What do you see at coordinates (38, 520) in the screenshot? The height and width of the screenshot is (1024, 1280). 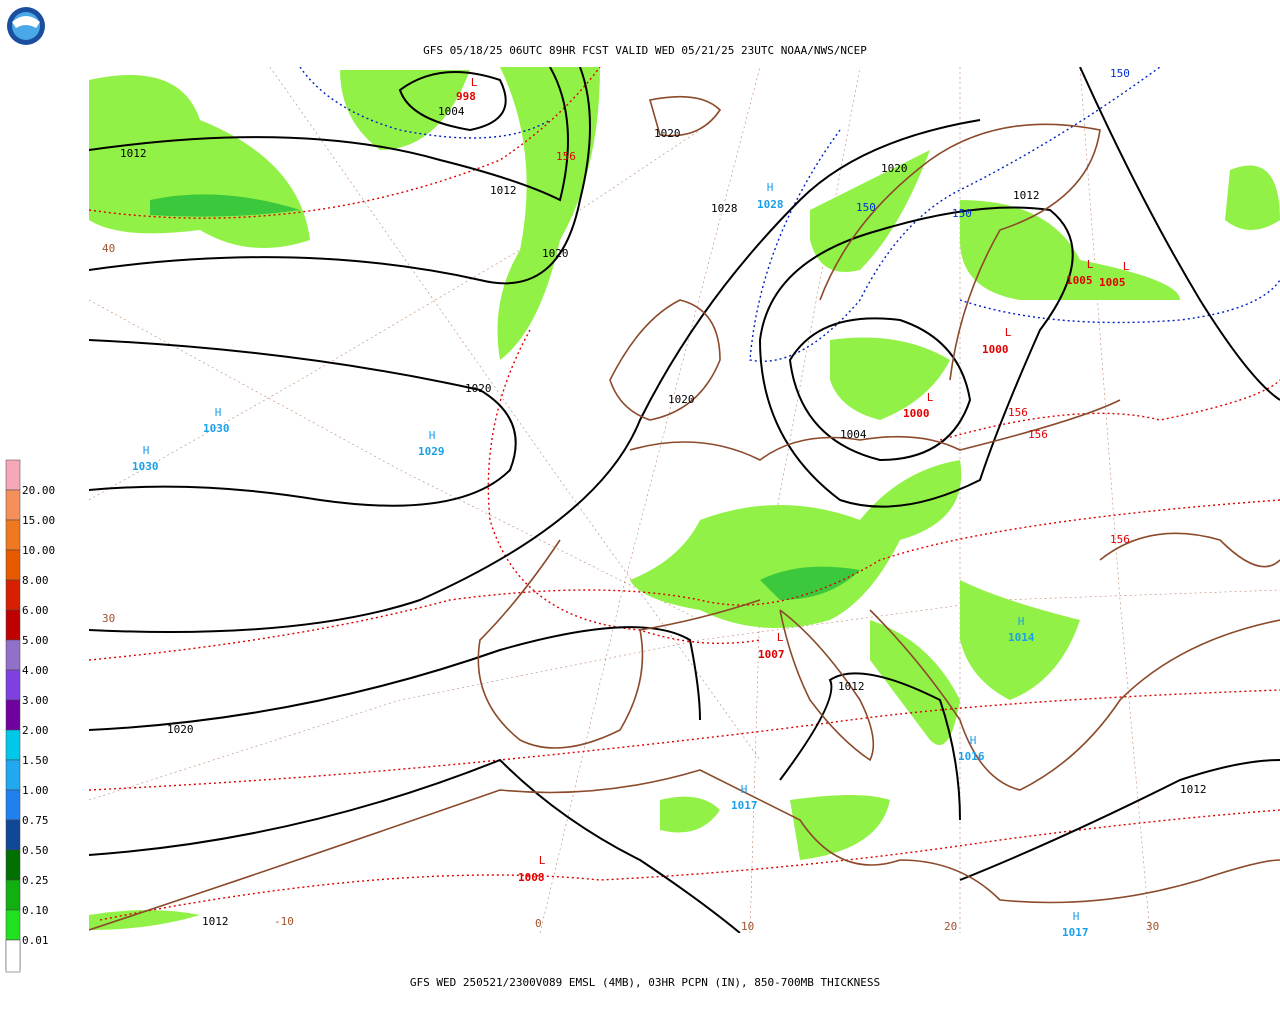 I see `legend-label: 15.00` at bounding box center [38, 520].